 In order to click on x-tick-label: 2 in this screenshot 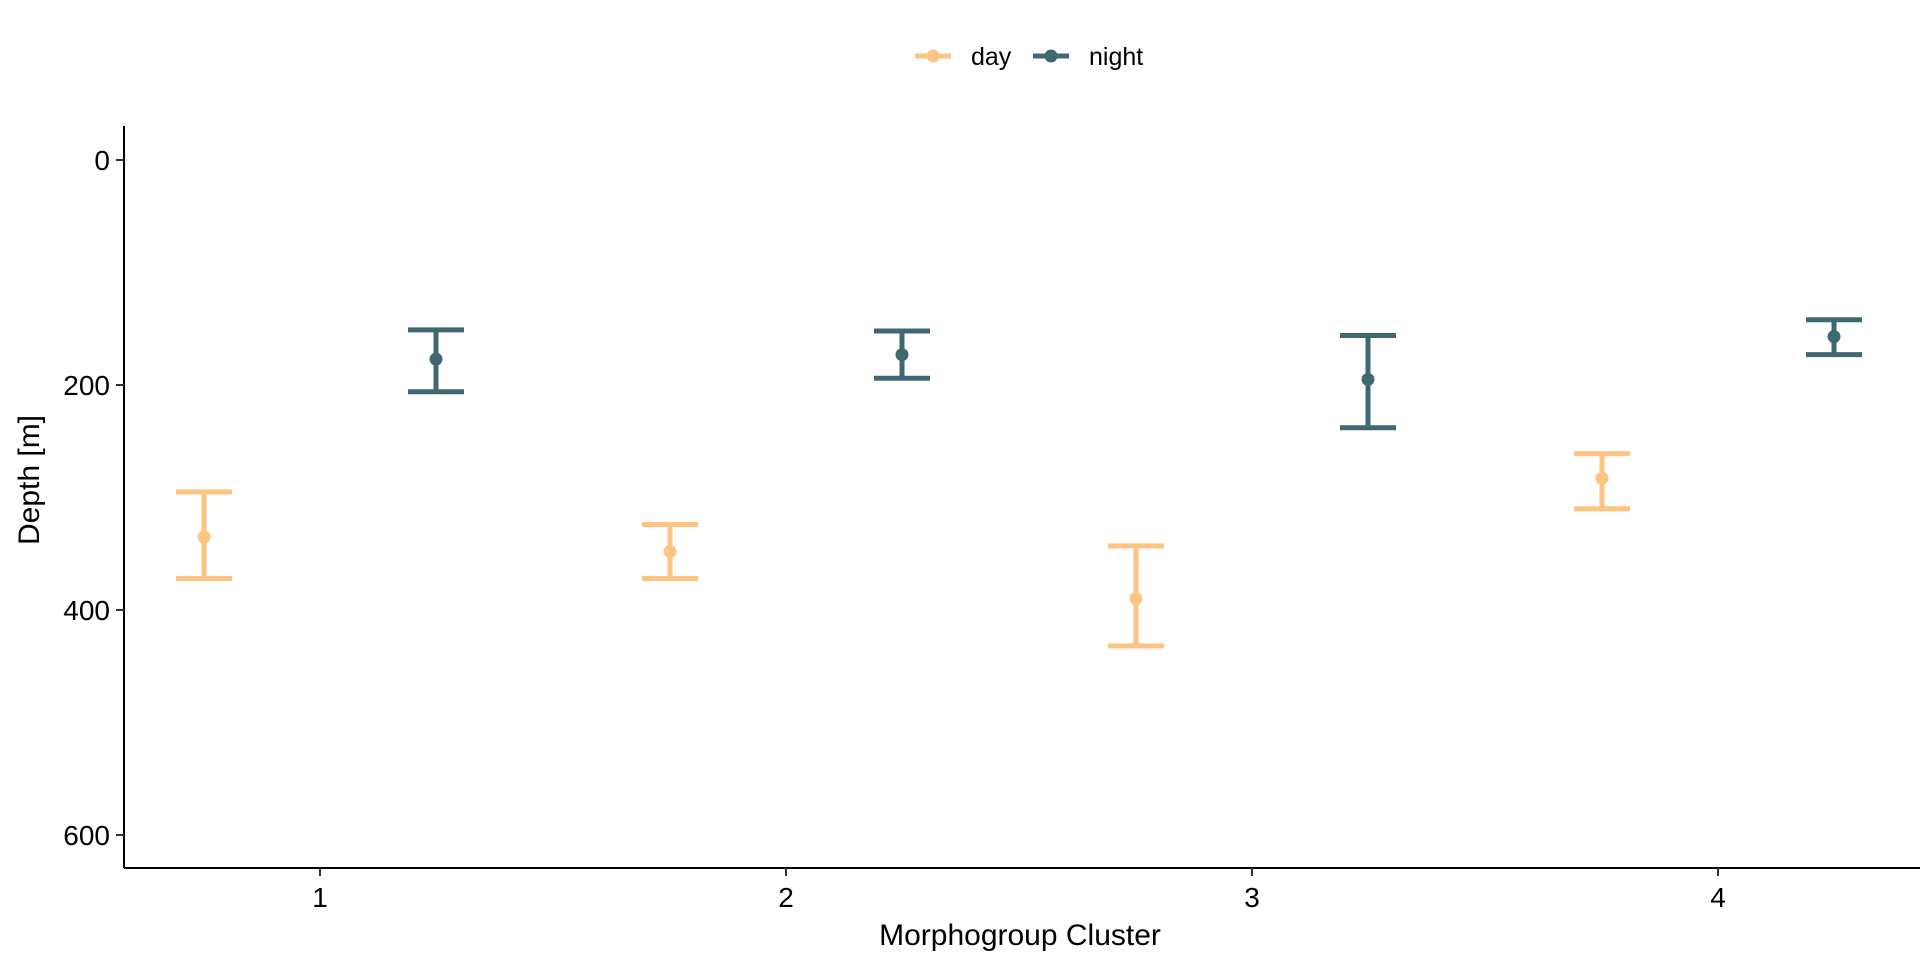, I will do `click(786, 897)`.